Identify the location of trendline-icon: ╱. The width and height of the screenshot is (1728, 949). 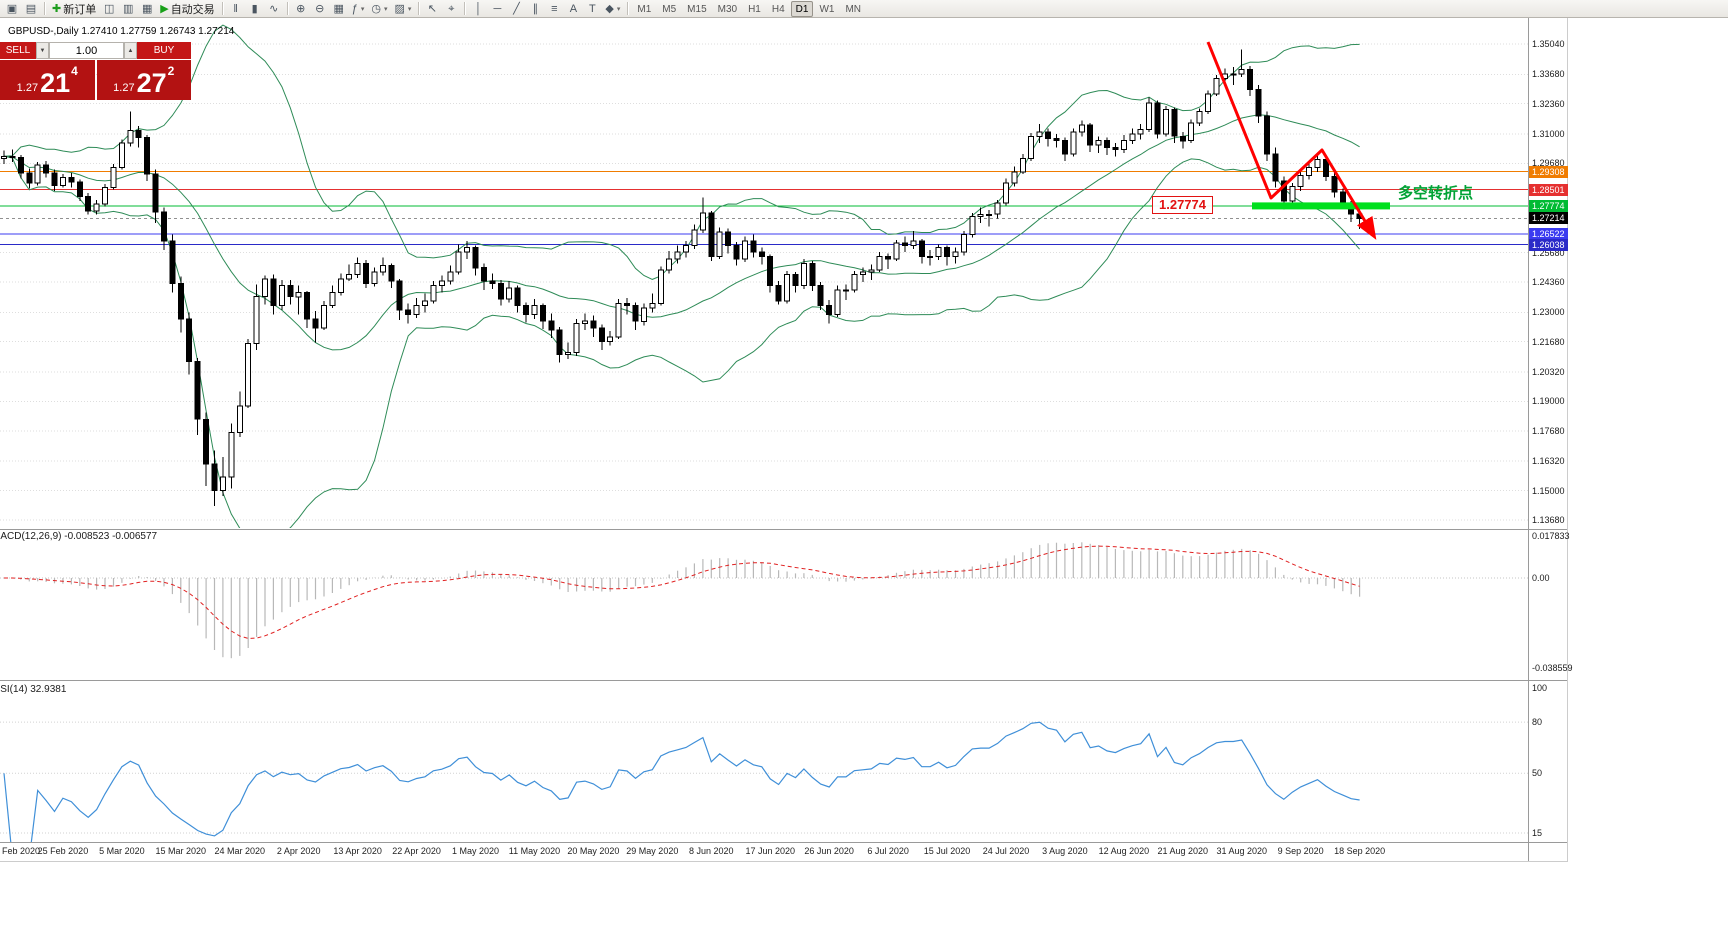
(516, 8).